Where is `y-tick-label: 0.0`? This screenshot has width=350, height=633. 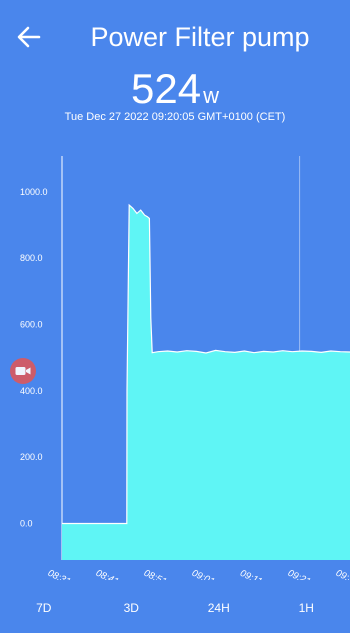
y-tick-label: 0.0 is located at coordinates (26, 524).